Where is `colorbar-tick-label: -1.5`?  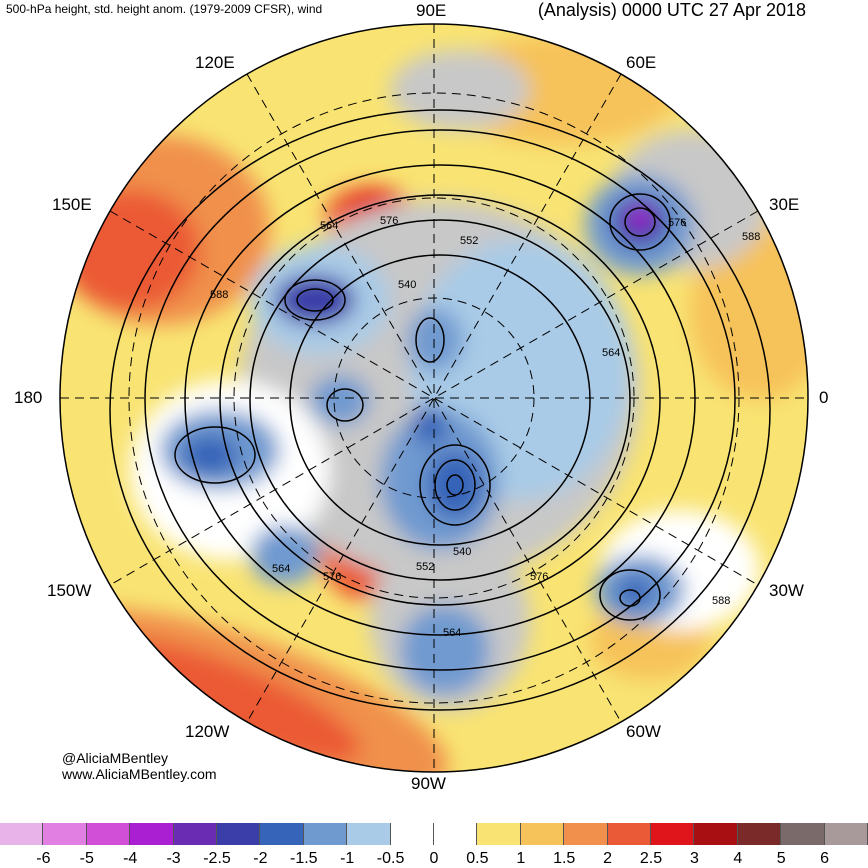
colorbar-tick-label: -1.5 is located at coordinates (304, 858).